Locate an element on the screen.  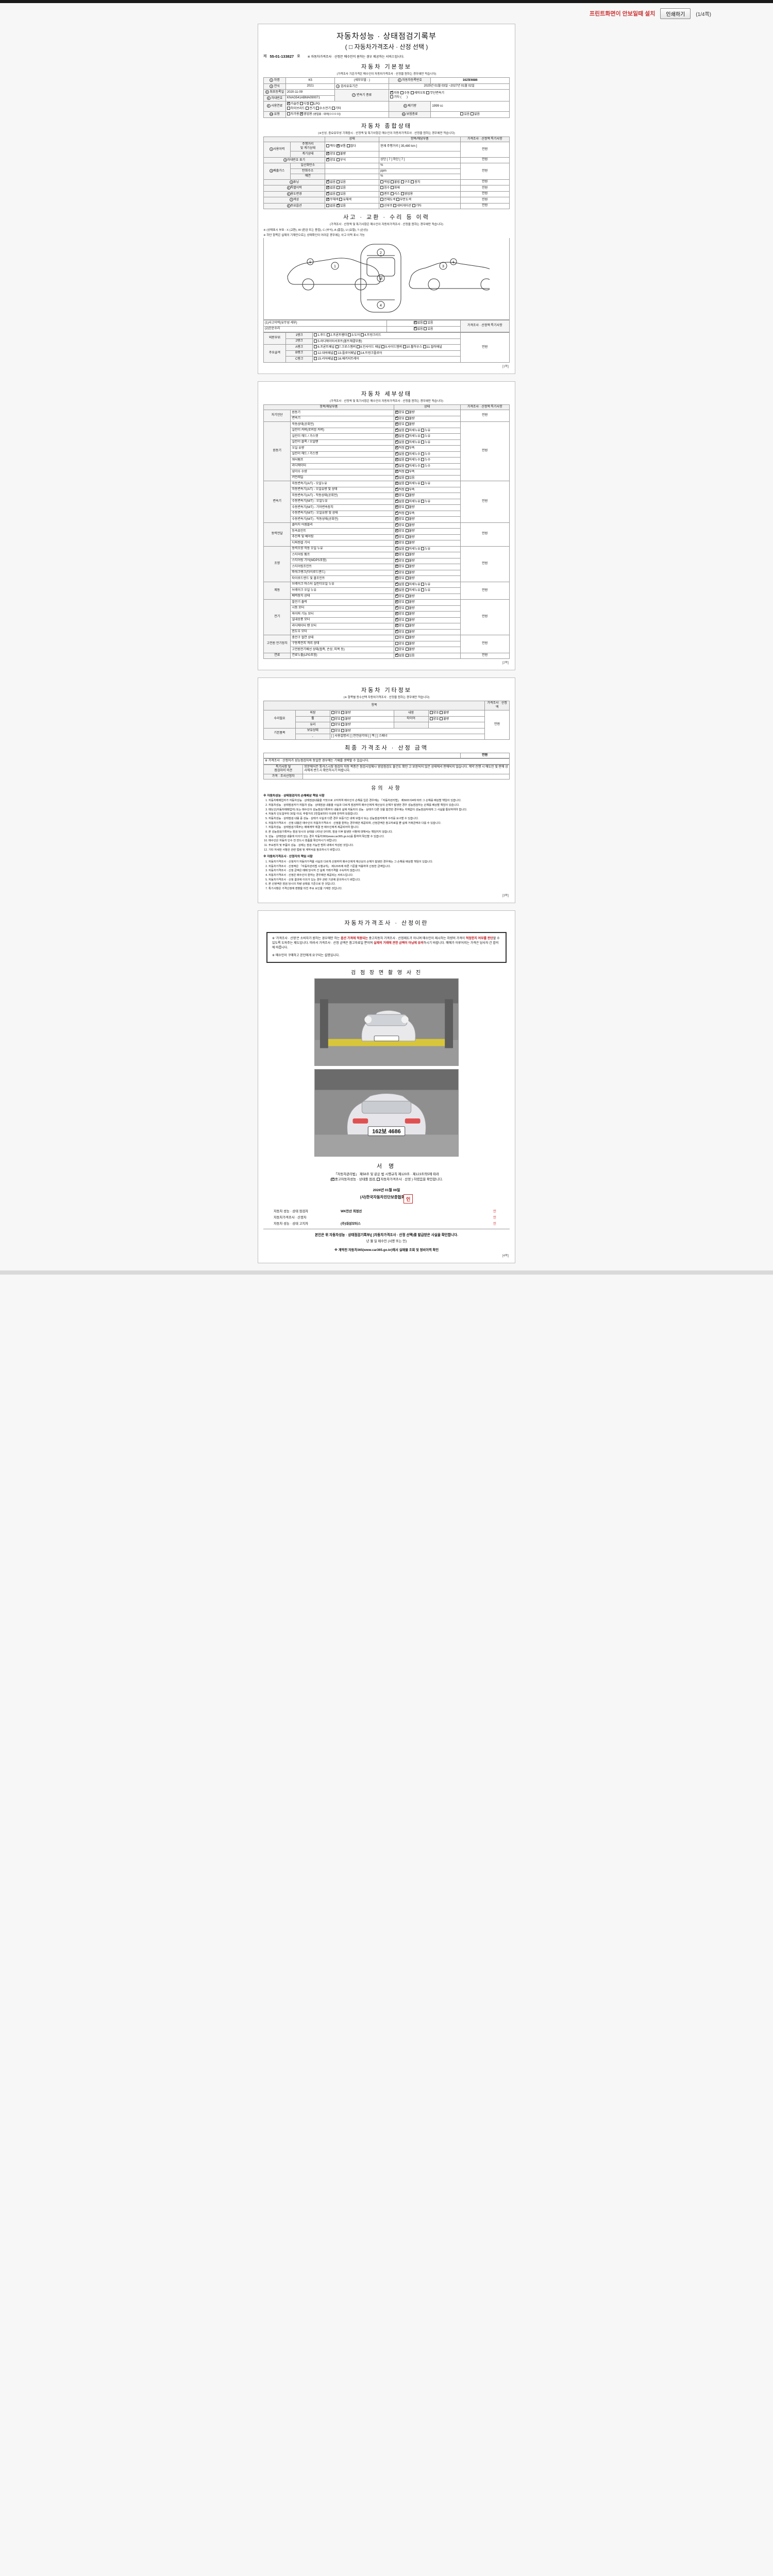
detail-opt-있음: 있음 is located at coordinates (410, 655).